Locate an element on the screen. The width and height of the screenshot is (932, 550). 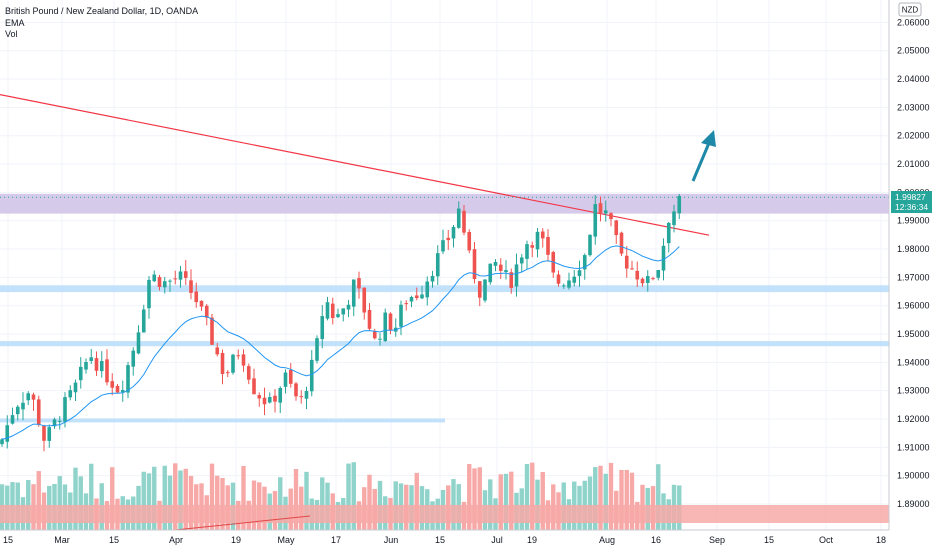
time-tick-label: Mar is located at coordinates (62, 540).